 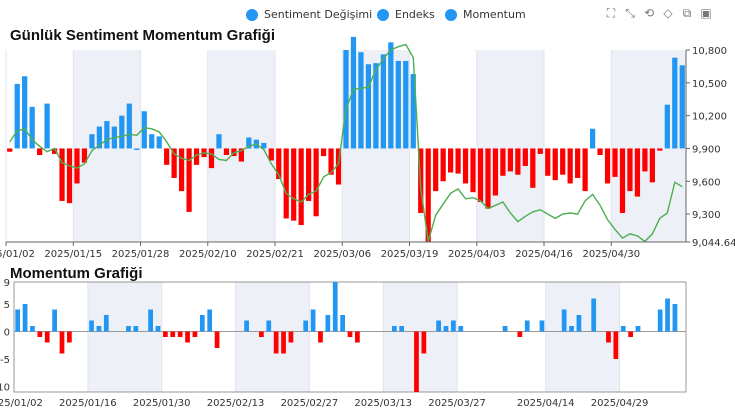 What do you see at coordinates (143, 35) in the screenshot?
I see `chart-title: Günlük Sentiment Momentum Grafiği` at bounding box center [143, 35].